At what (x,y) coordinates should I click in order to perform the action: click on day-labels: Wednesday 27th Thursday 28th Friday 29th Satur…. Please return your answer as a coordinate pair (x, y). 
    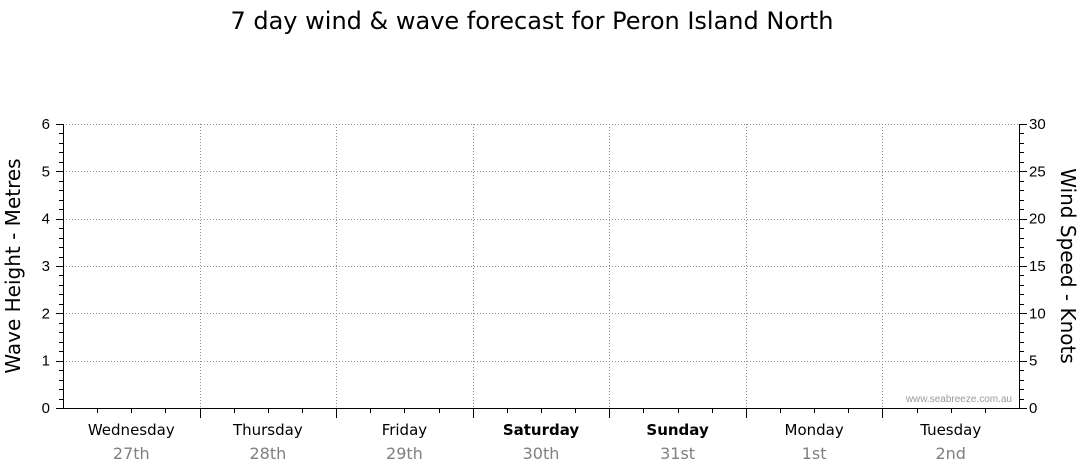
    Looking at the image, I should click on (534, 442).